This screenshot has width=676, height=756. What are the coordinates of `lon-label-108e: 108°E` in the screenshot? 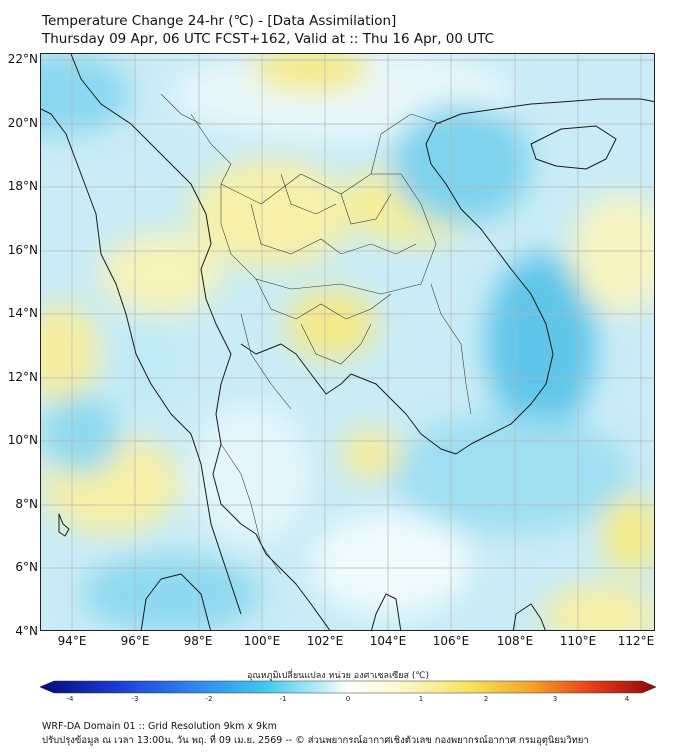 It's located at (515, 641).